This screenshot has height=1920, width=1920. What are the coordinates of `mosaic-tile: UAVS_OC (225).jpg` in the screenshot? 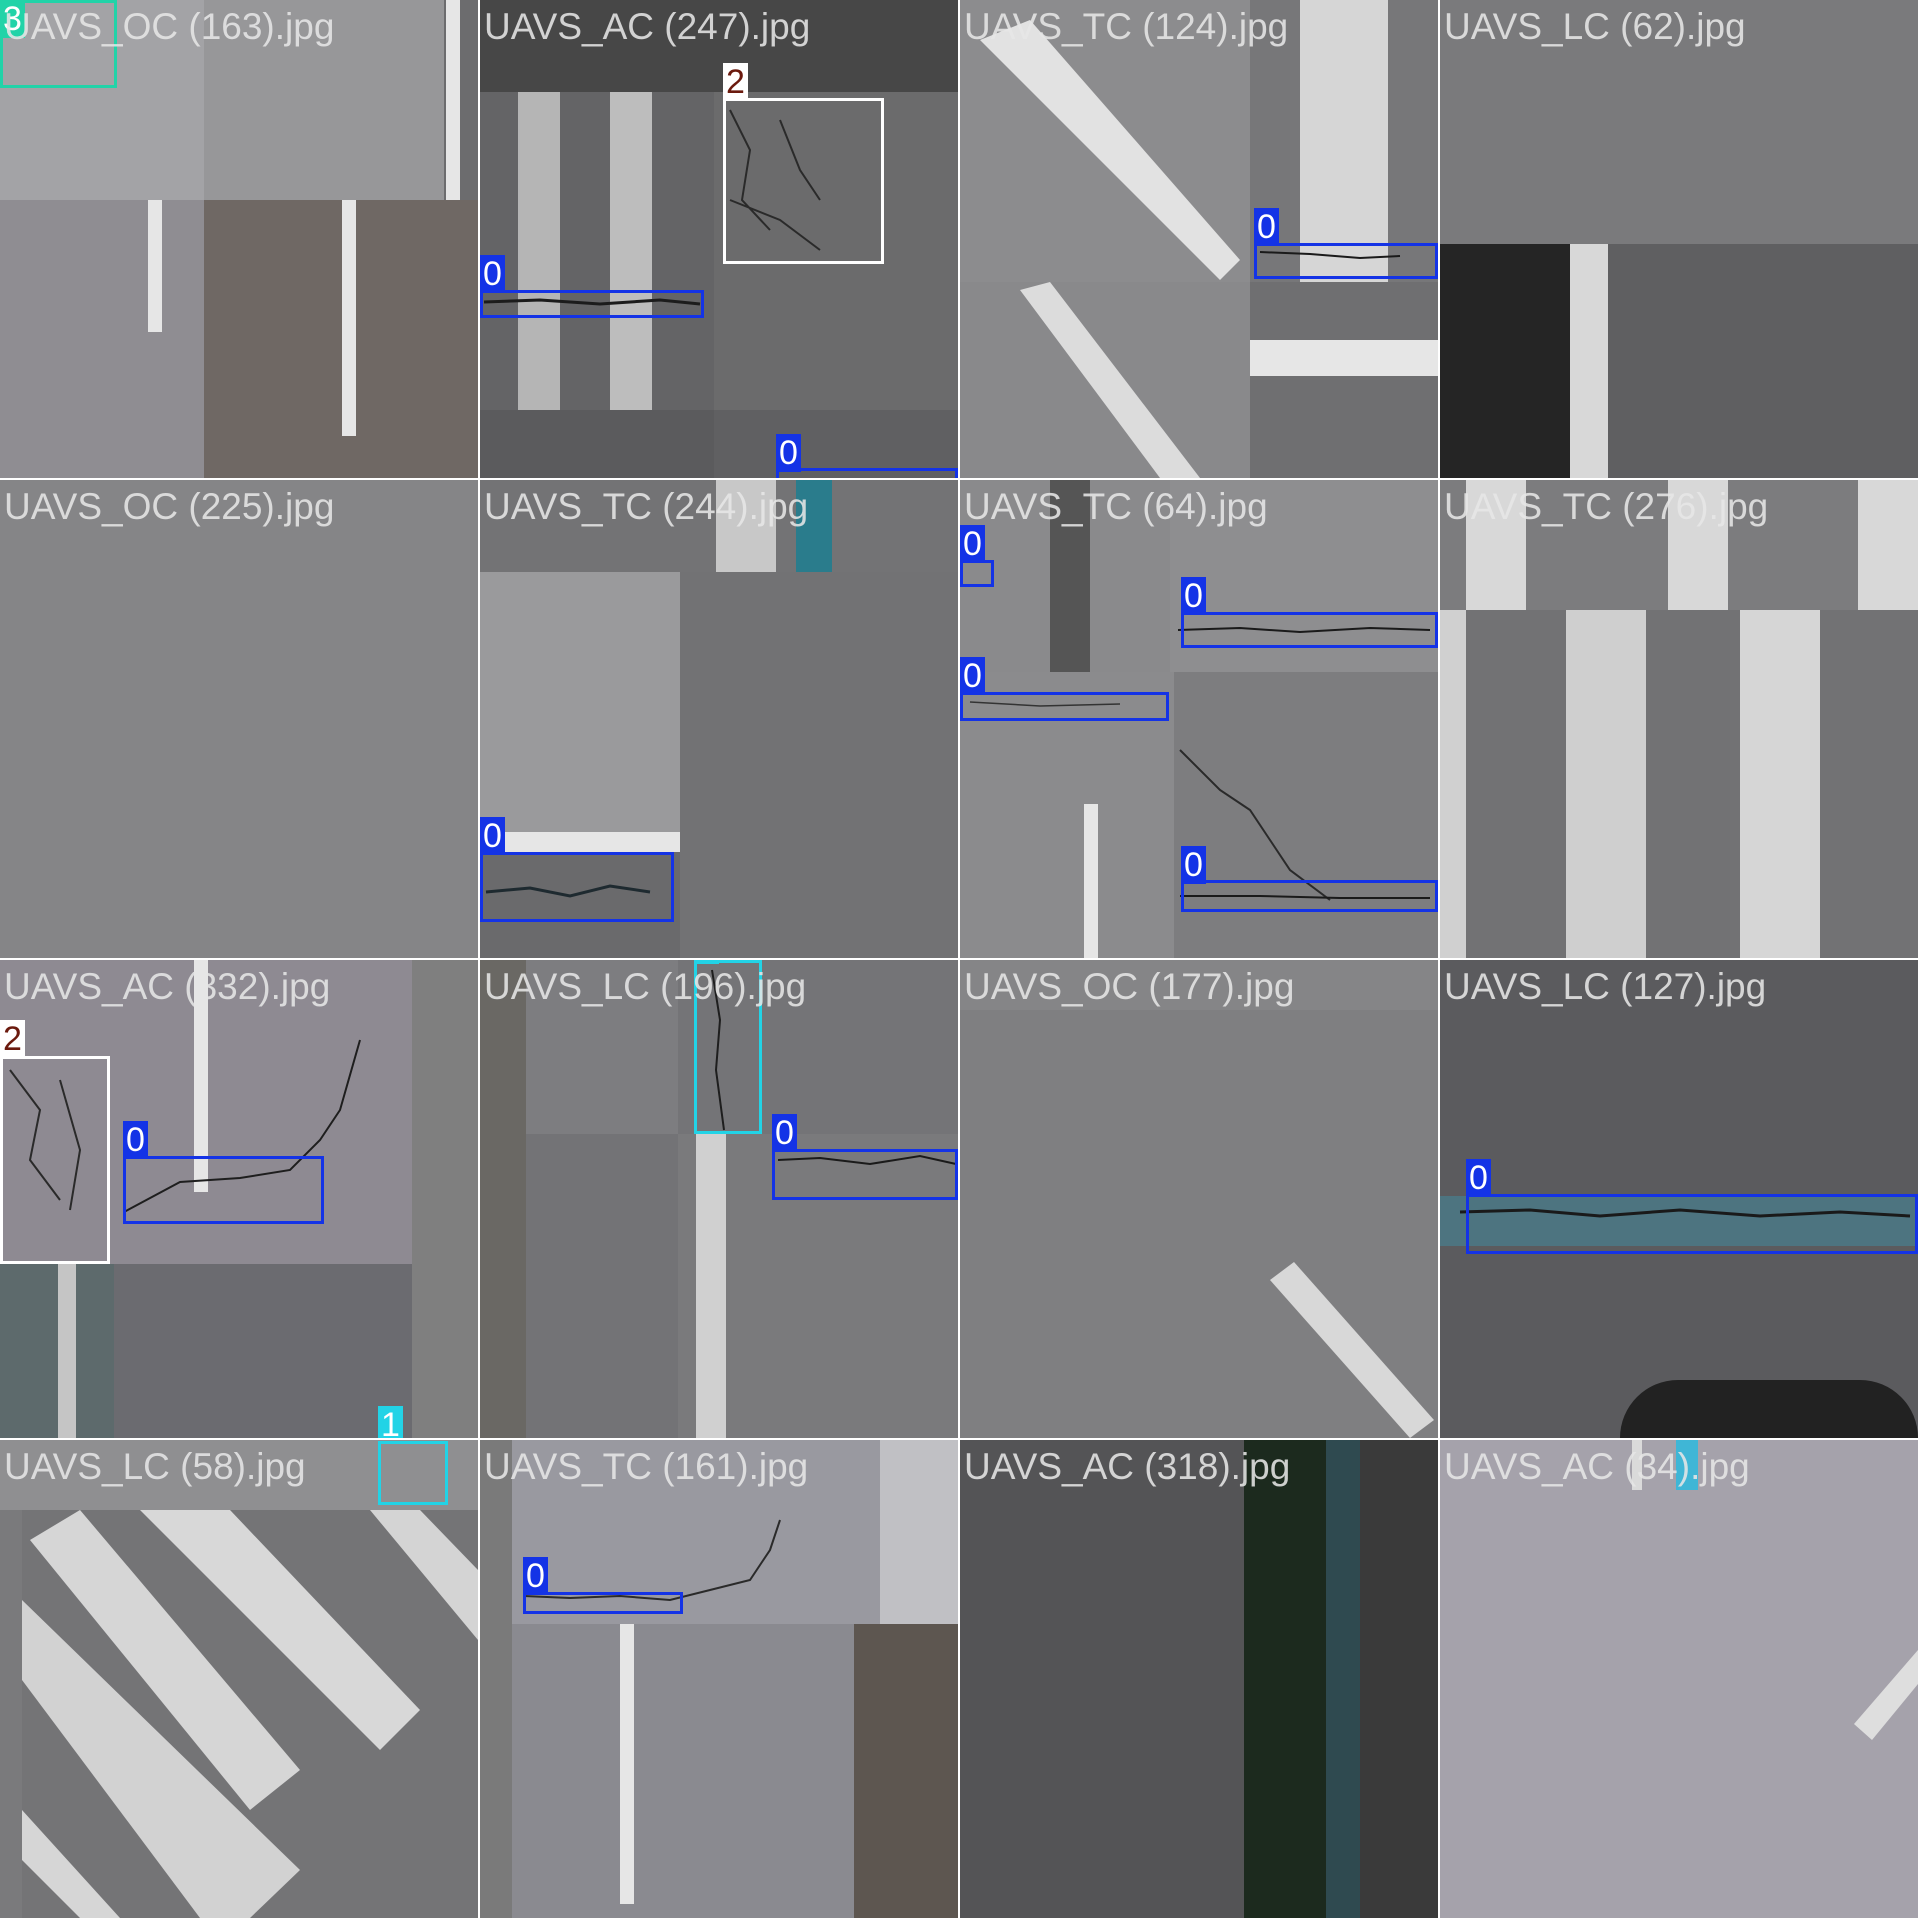 It's located at (239, 719).